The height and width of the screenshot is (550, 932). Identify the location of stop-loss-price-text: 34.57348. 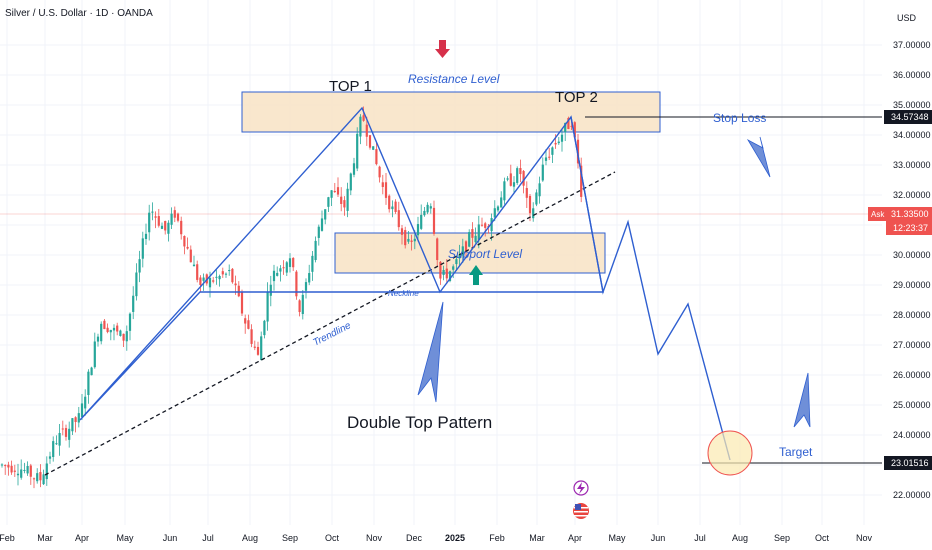
(910, 117).